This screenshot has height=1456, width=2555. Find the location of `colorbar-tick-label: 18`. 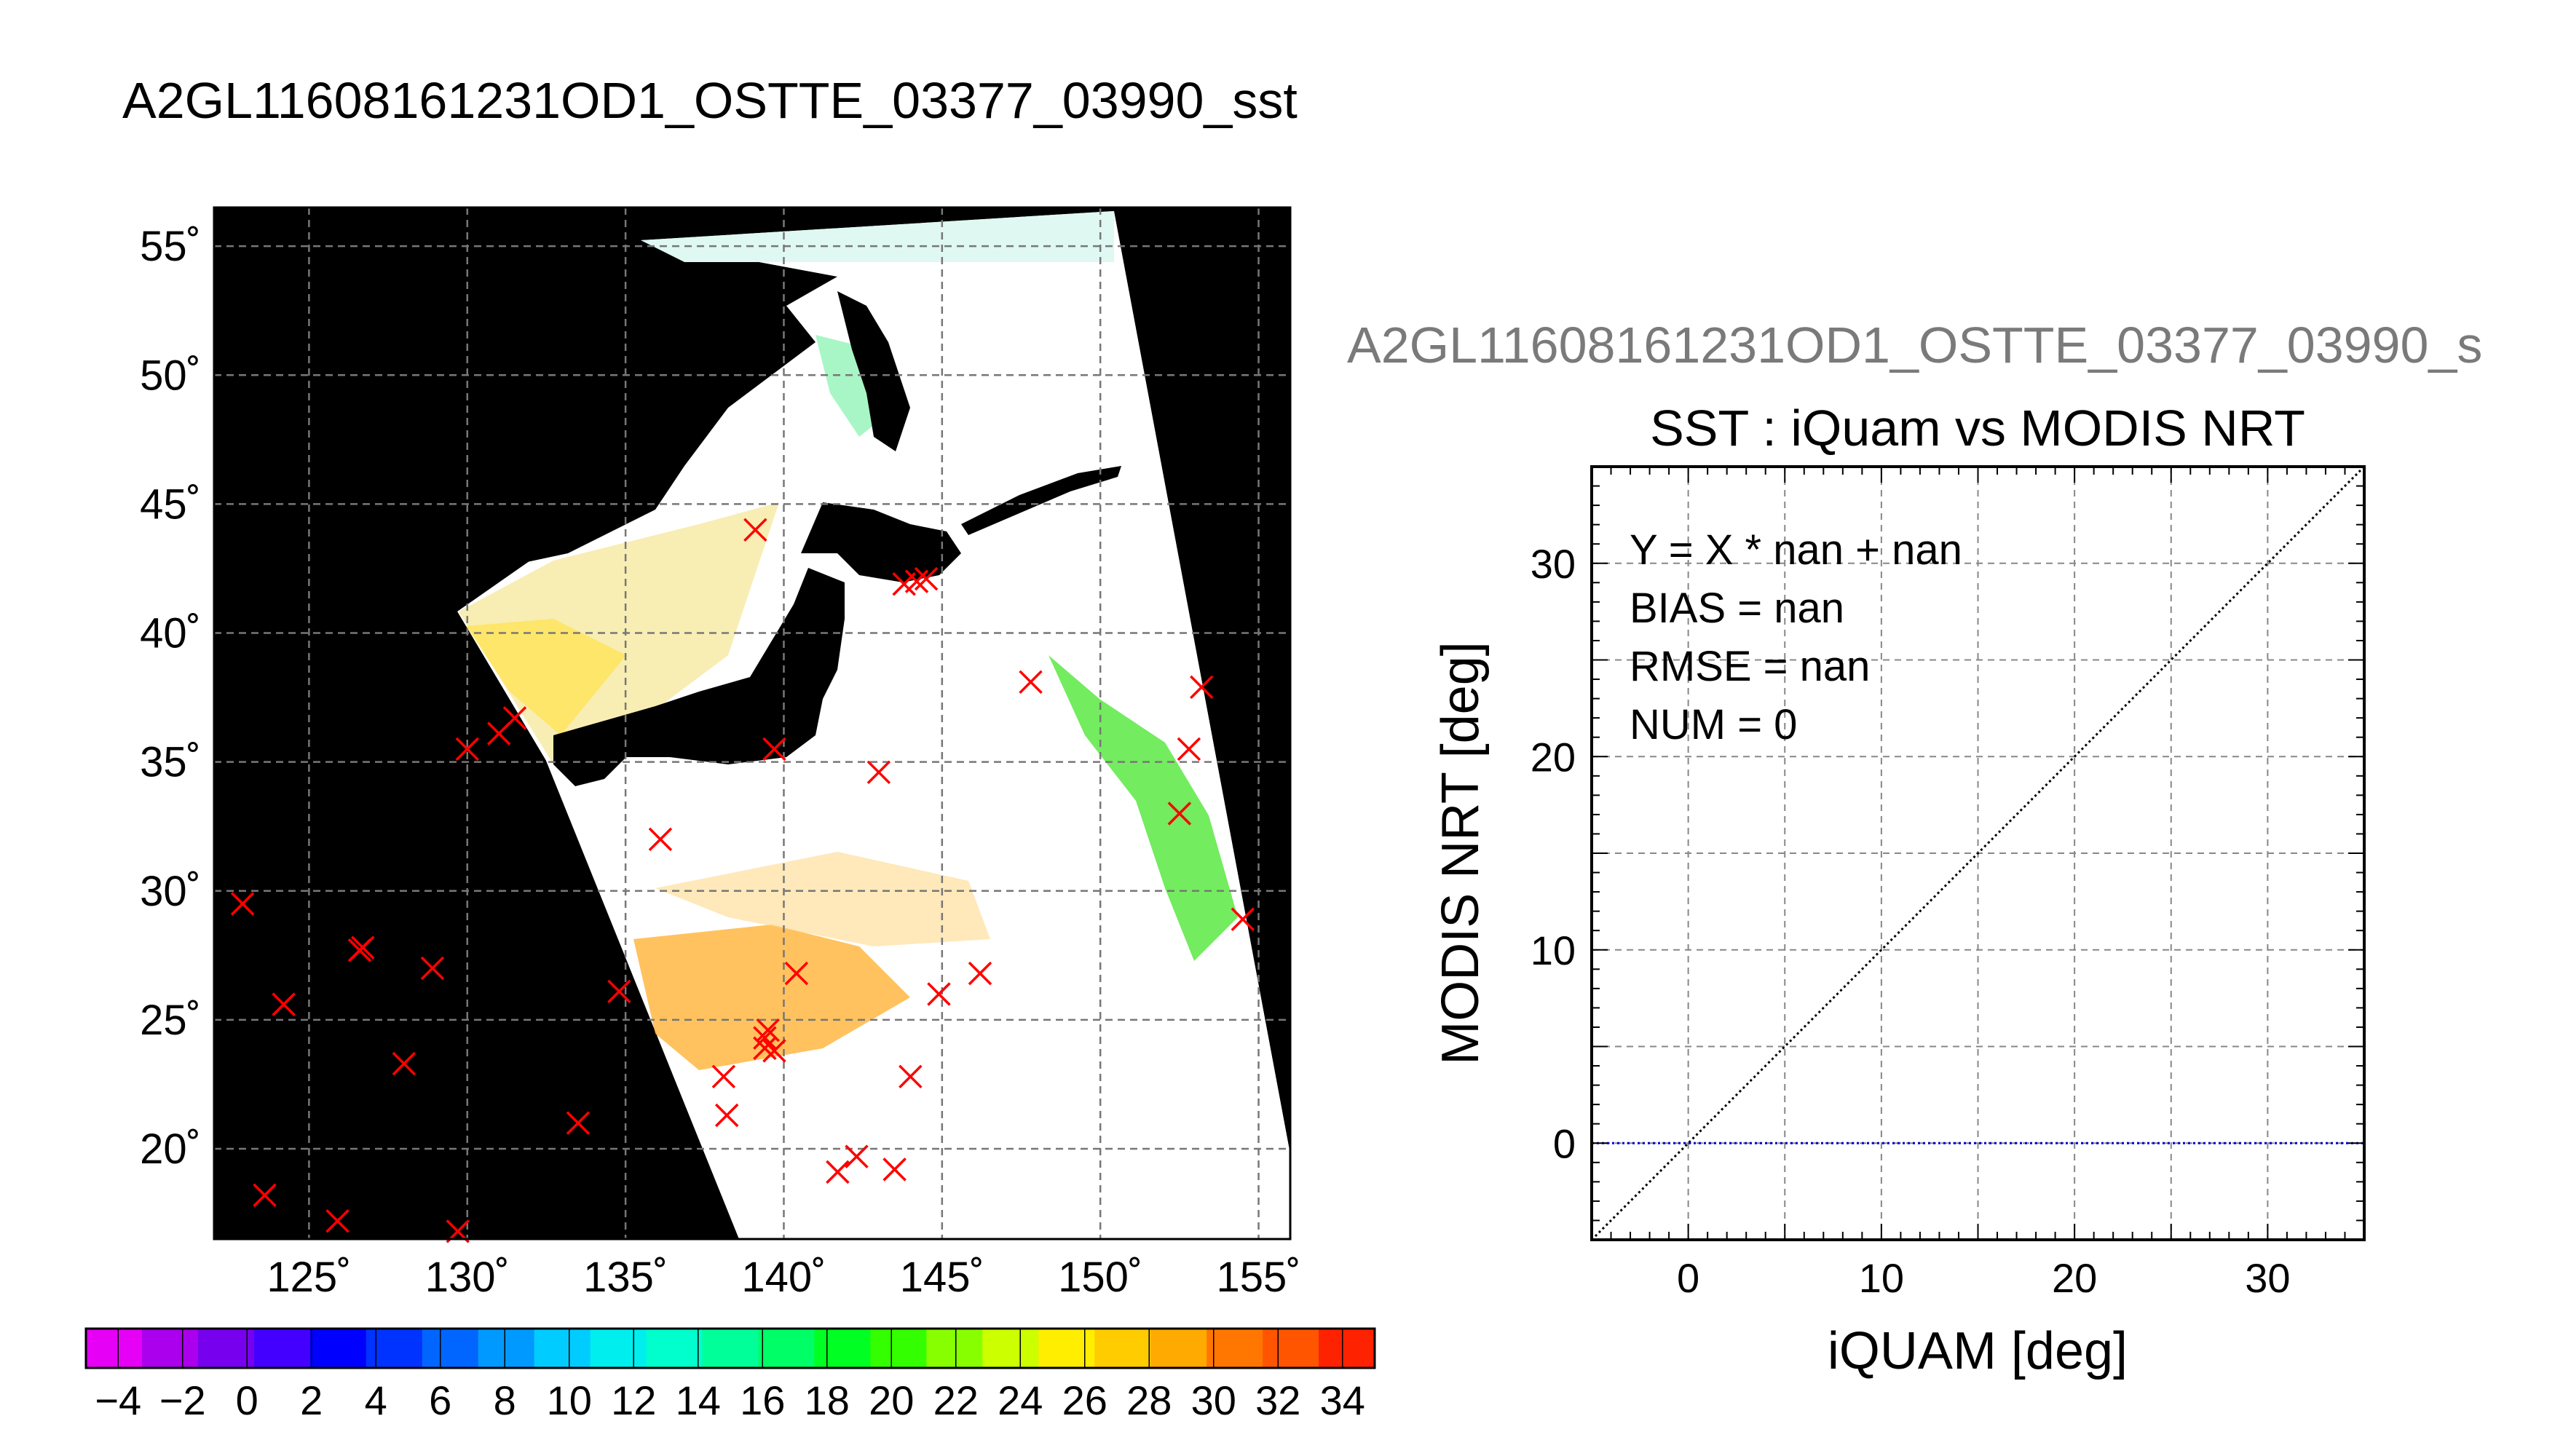

colorbar-tick-label: 18 is located at coordinates (827, 1400).